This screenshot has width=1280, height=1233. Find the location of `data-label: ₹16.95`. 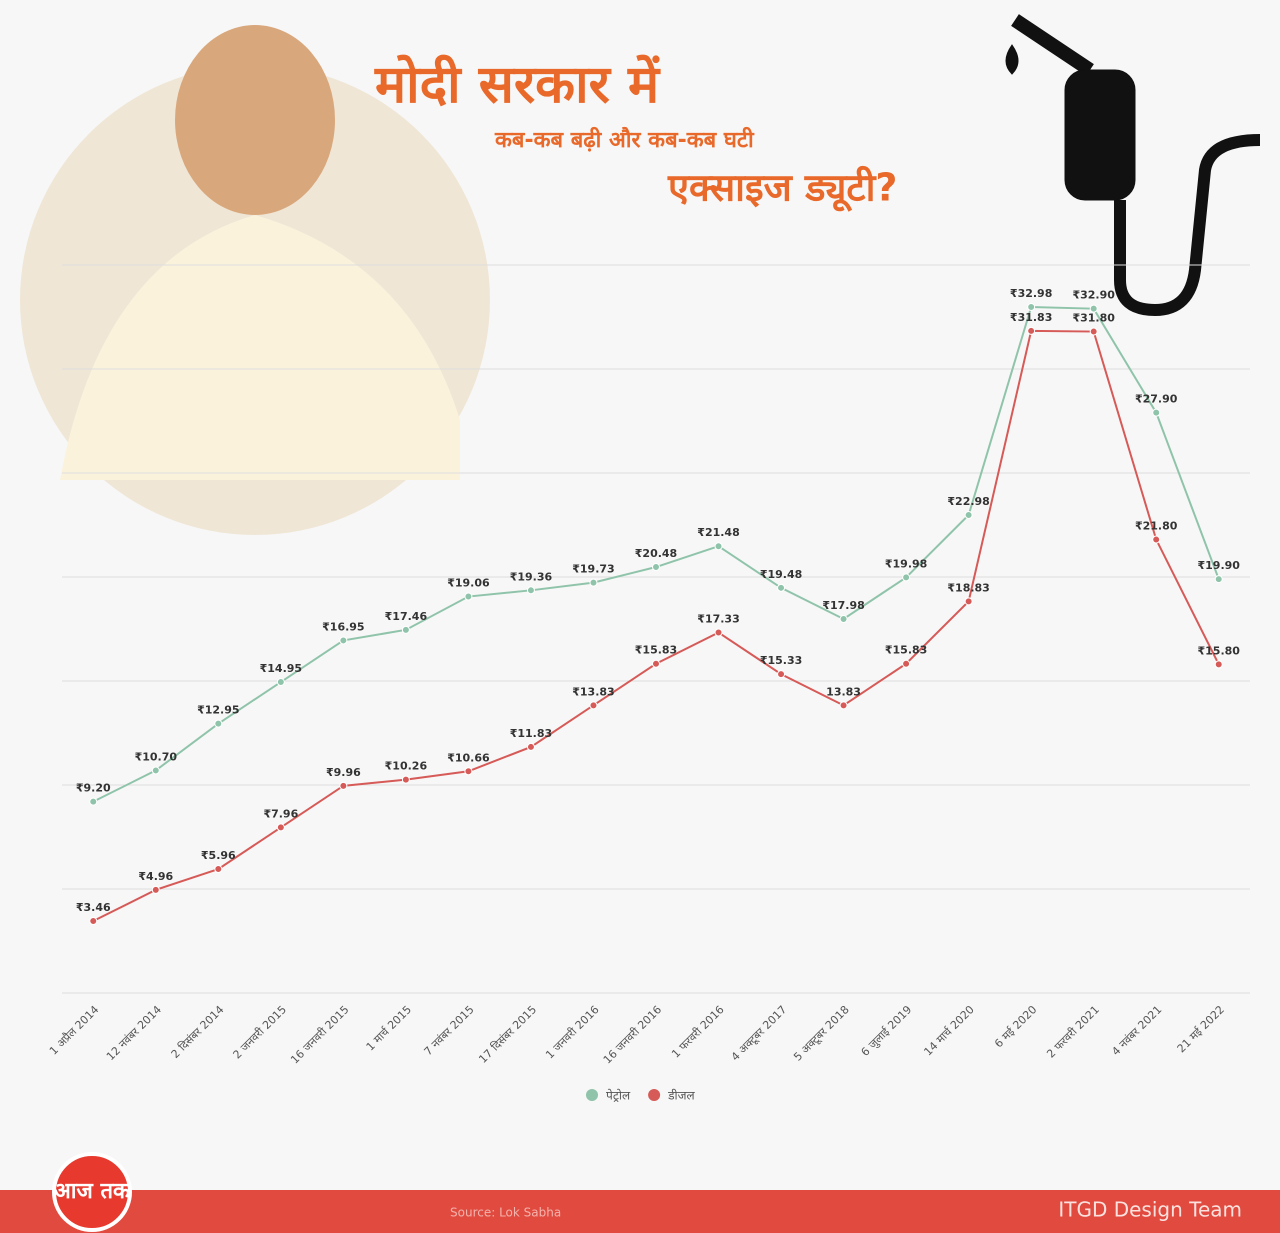

data-label: ₹16.95 is located at coordinates (343, 626).